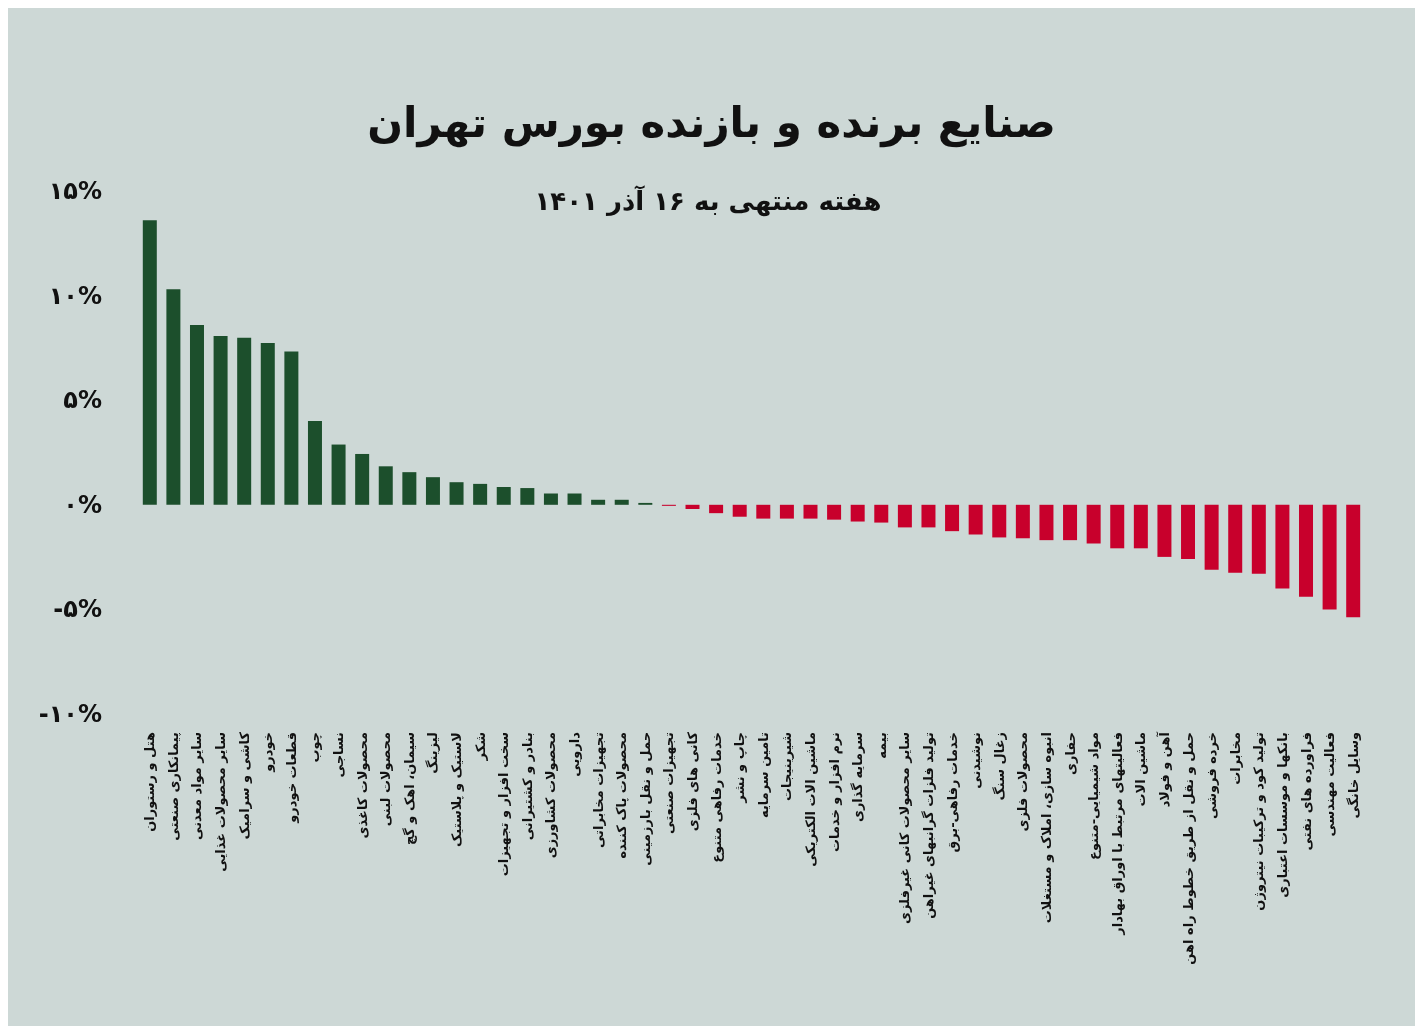 Image resolution: width=1423 pixels, height=1034 pixels. I want to click on x-tick-label: نوشیدنی, so click(976, 760).